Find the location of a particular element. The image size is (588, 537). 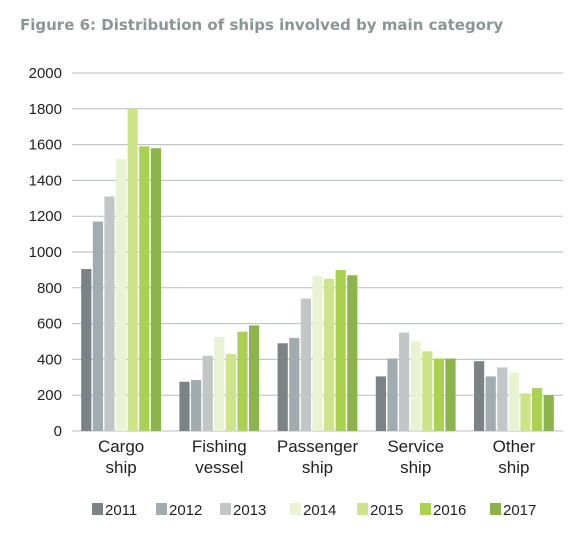

x-category-label-line: Service is located at coordinates (415, 446).